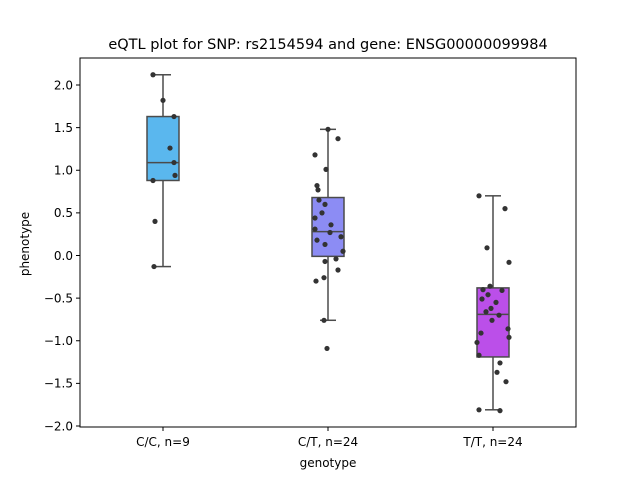 The width and height of the screenshot is (640, 480). I want to click on x-tick-label: C/T, n=24, so click(328, 442).